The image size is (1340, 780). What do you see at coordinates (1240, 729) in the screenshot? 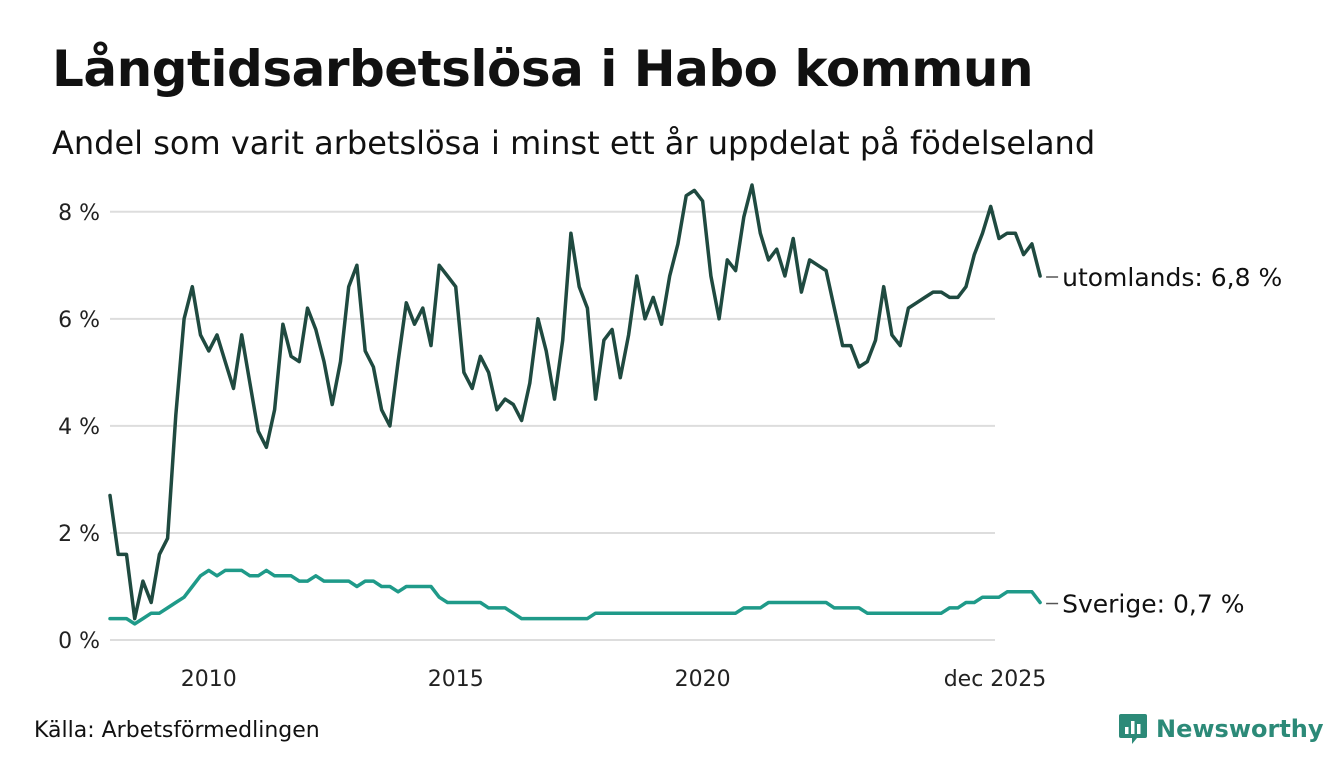
I see `brand-name: Newsworthy` at bounding box center [1240, 729].